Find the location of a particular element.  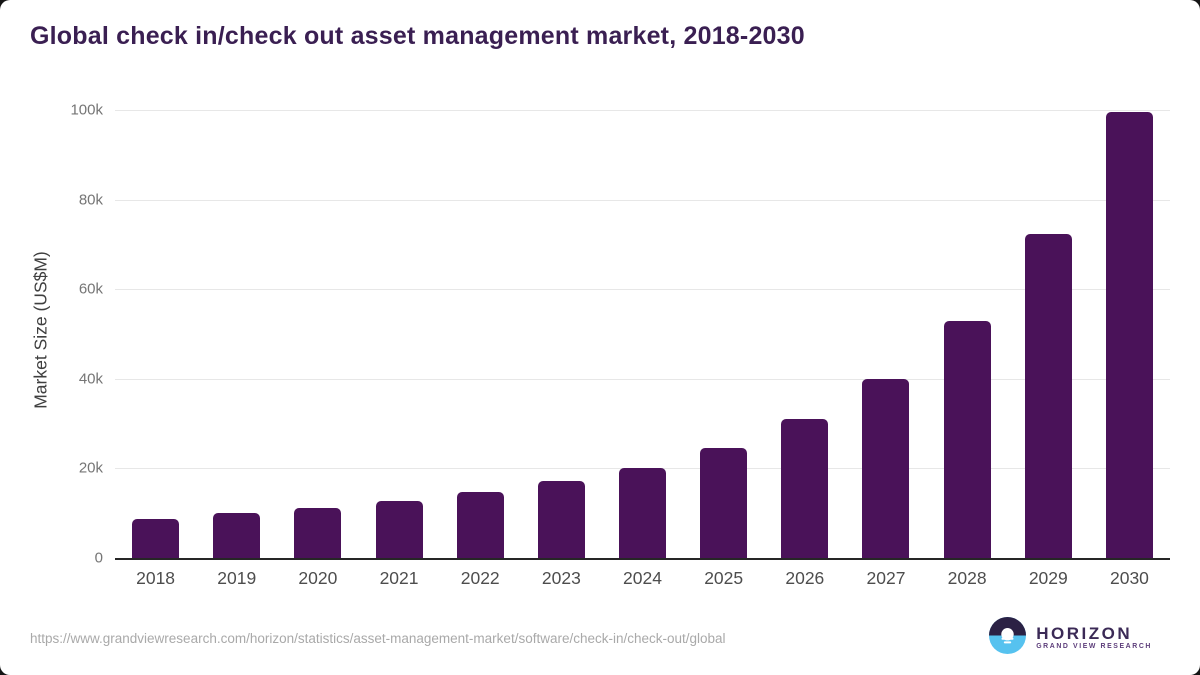

logo-subtext: GRAND VIEW RESEARCH is located at coordinates (1094, 647).